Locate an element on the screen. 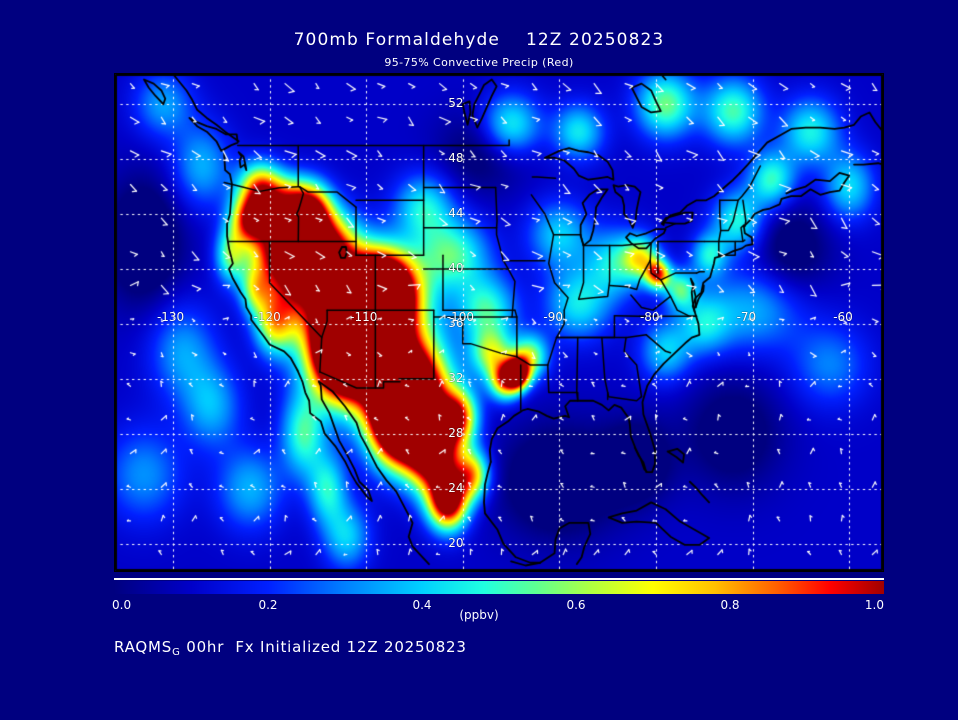  model-name-subscript: G is located at coordinates (176, 652).